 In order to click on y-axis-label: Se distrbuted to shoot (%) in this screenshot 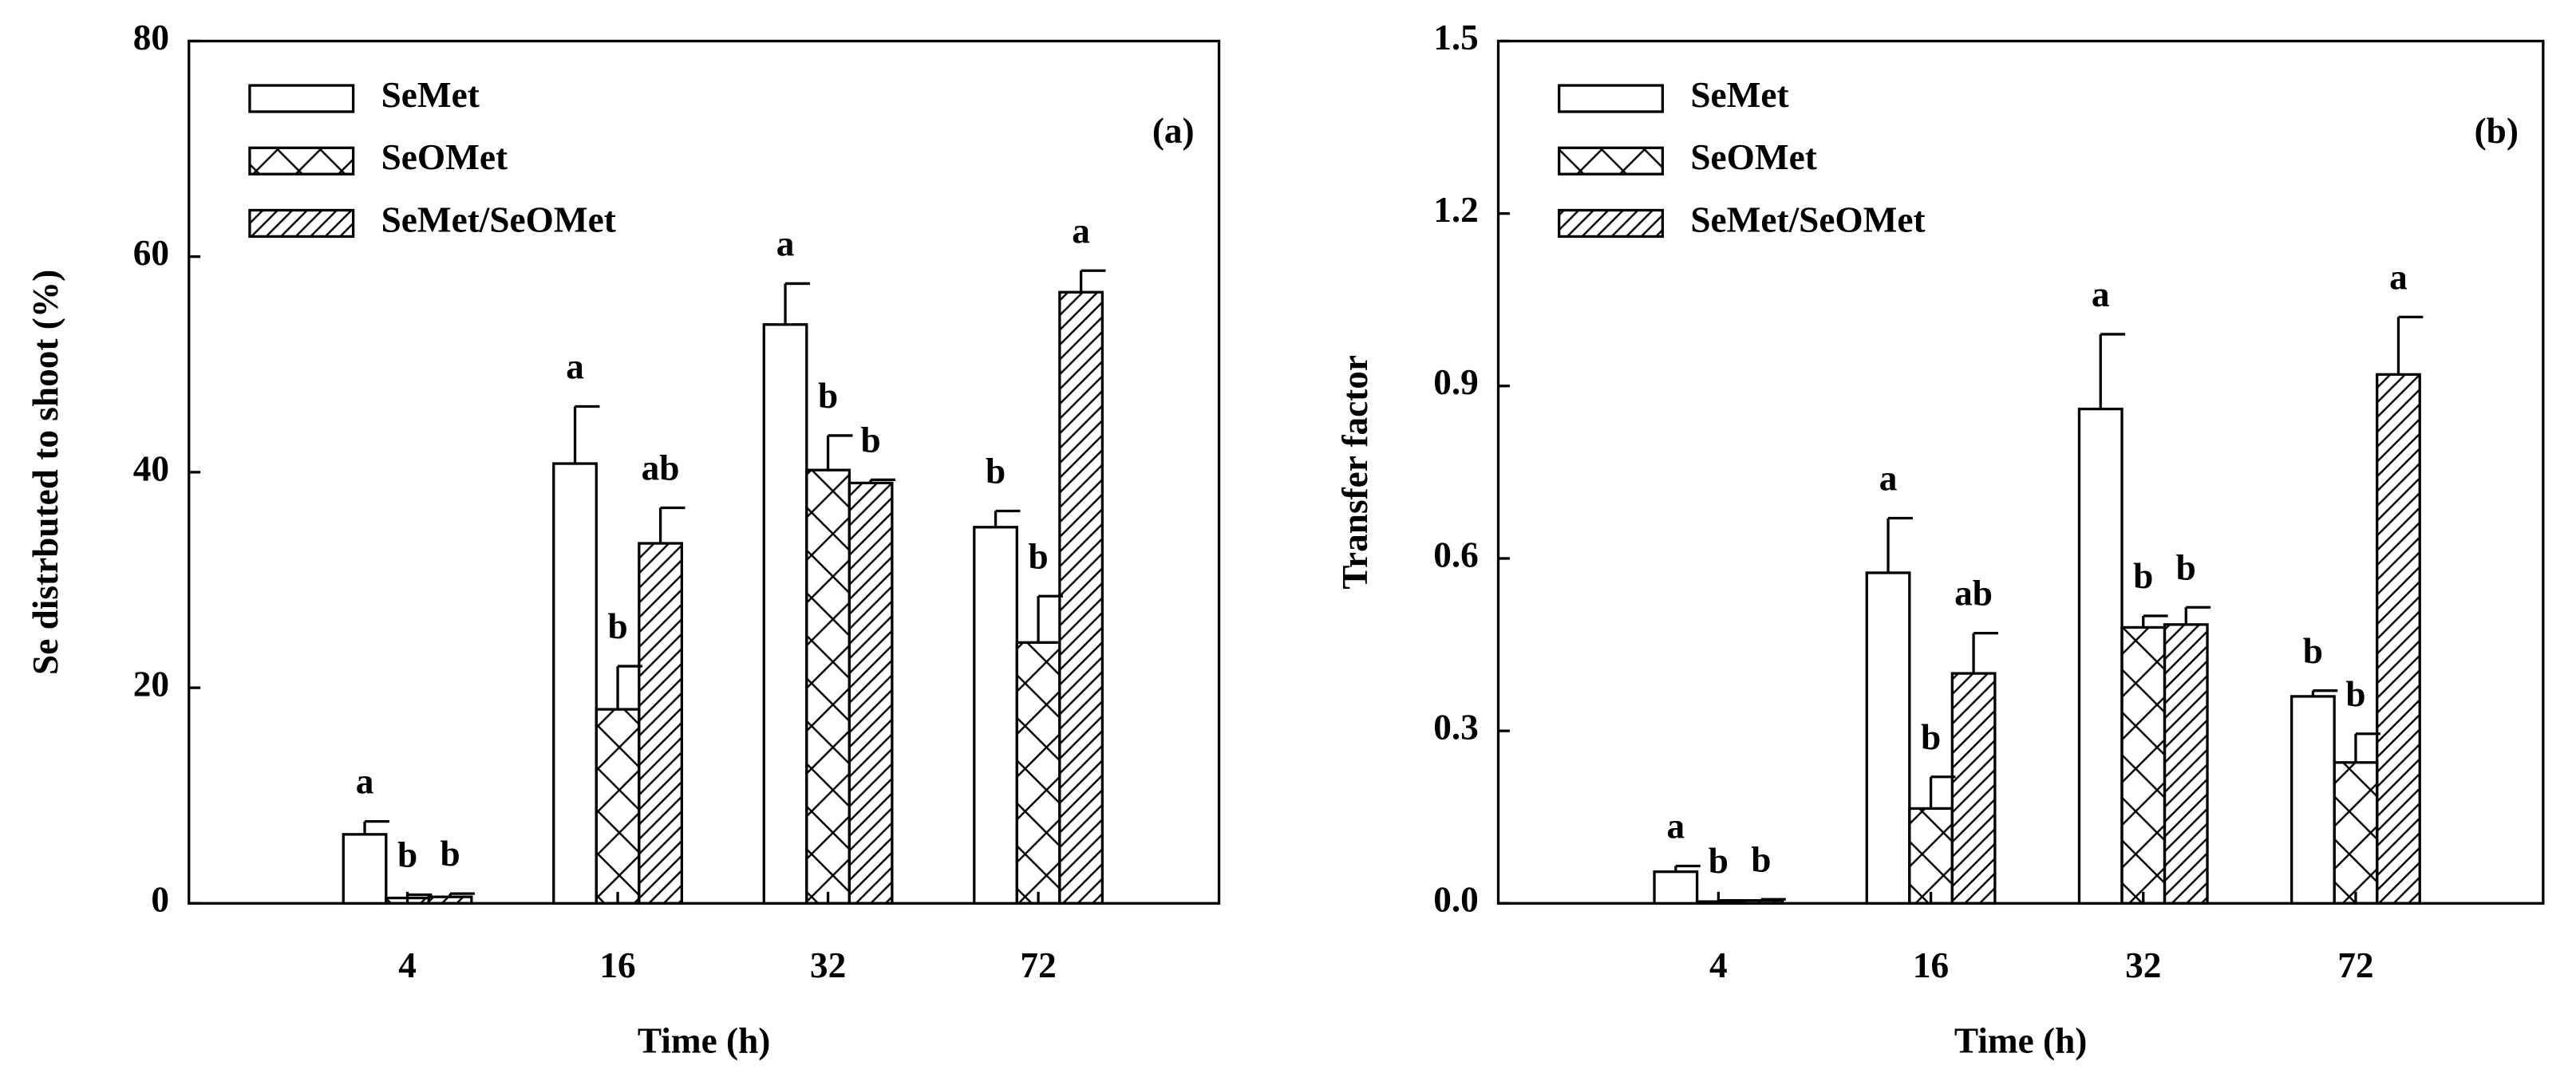, I will do `click(45, 472)`.